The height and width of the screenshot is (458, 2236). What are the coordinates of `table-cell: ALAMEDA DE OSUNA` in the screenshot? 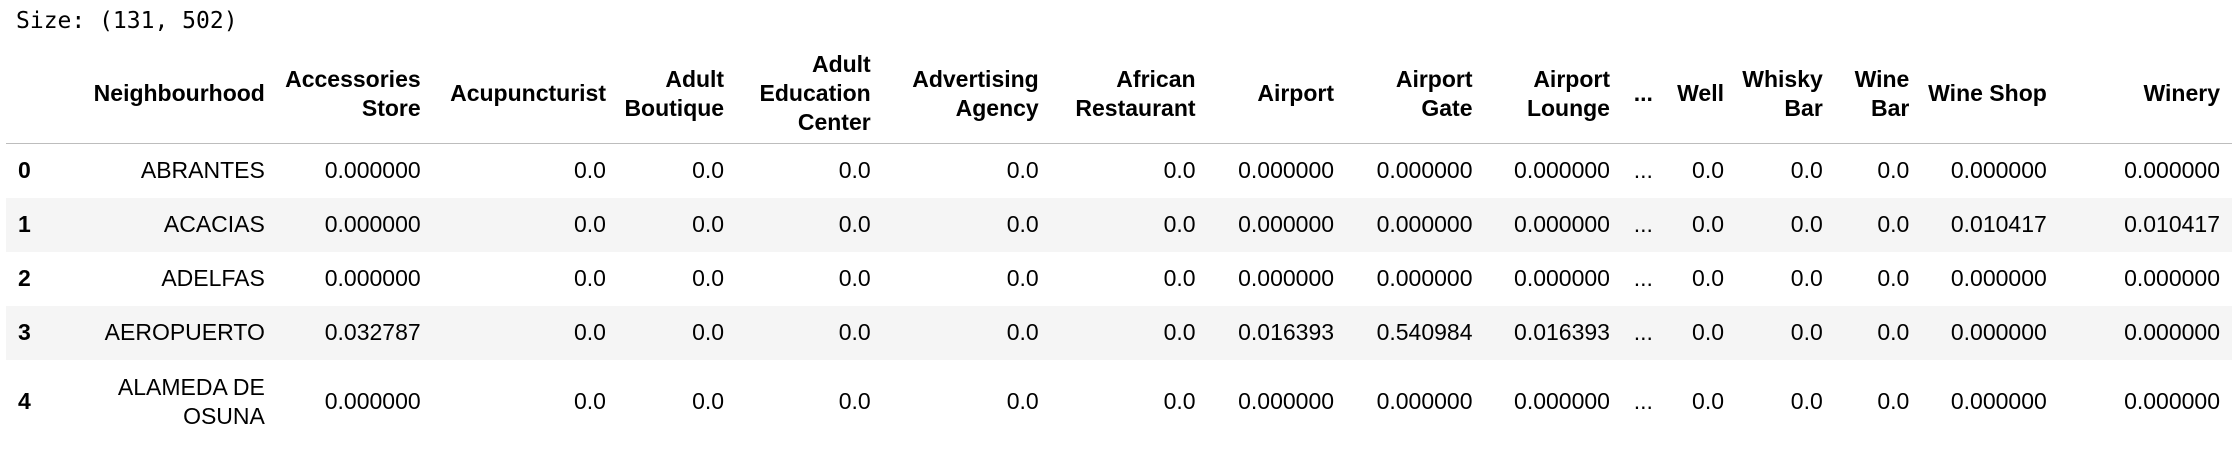 It's located at (191, 401).